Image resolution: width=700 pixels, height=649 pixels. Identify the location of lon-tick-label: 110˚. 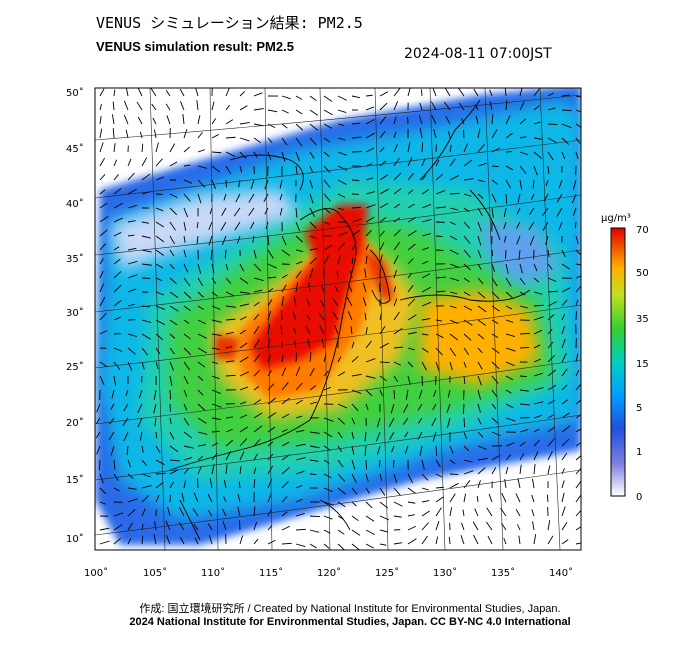
(213, 573).